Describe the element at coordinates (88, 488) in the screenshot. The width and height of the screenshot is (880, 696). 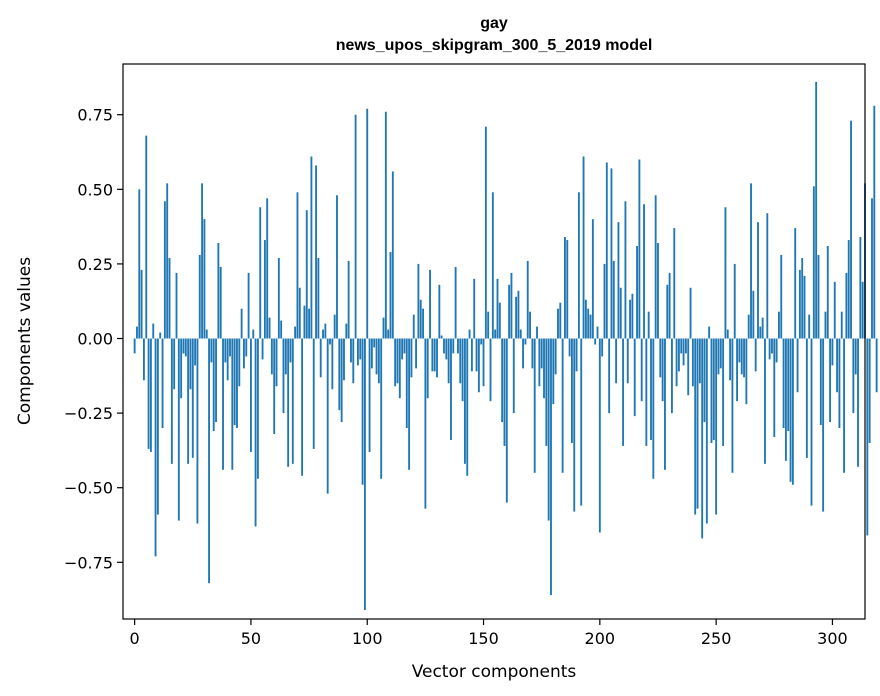
I see `y-tick-label: −0.50` at that location.